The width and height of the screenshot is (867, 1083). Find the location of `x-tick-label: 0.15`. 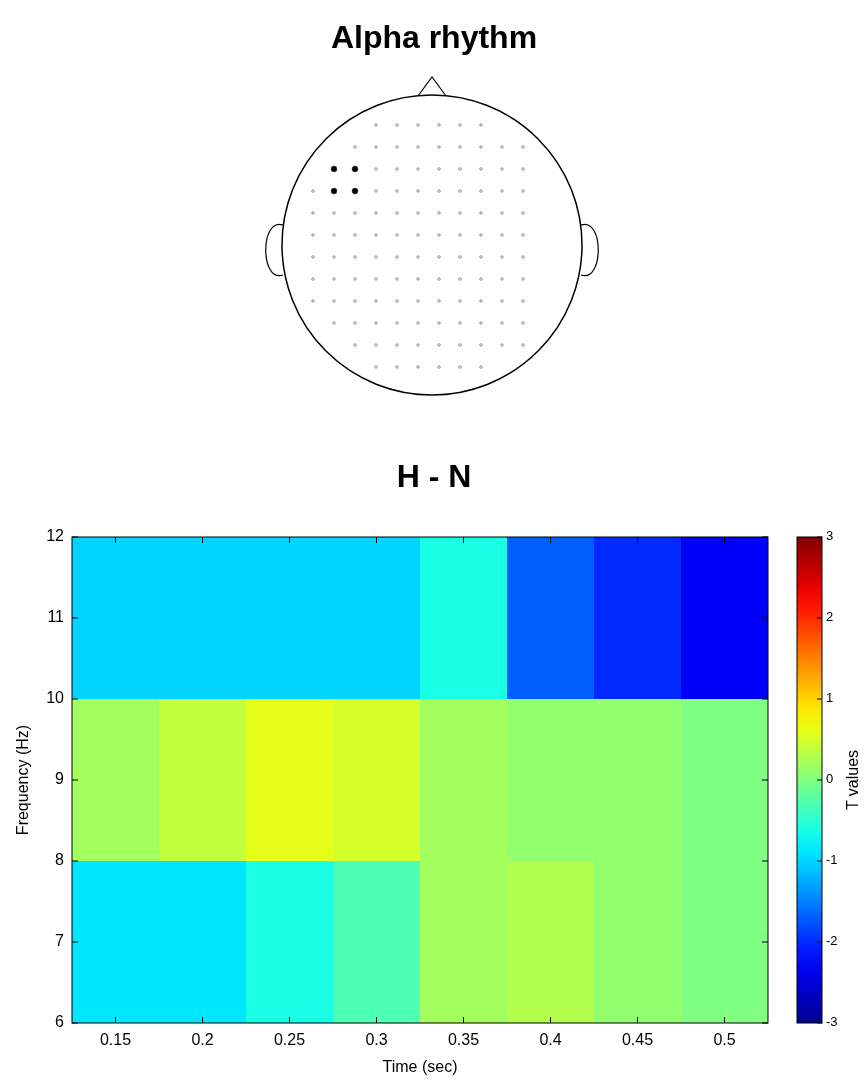

x-tick-label: 0.15 is located at coordinates (115, 1039).